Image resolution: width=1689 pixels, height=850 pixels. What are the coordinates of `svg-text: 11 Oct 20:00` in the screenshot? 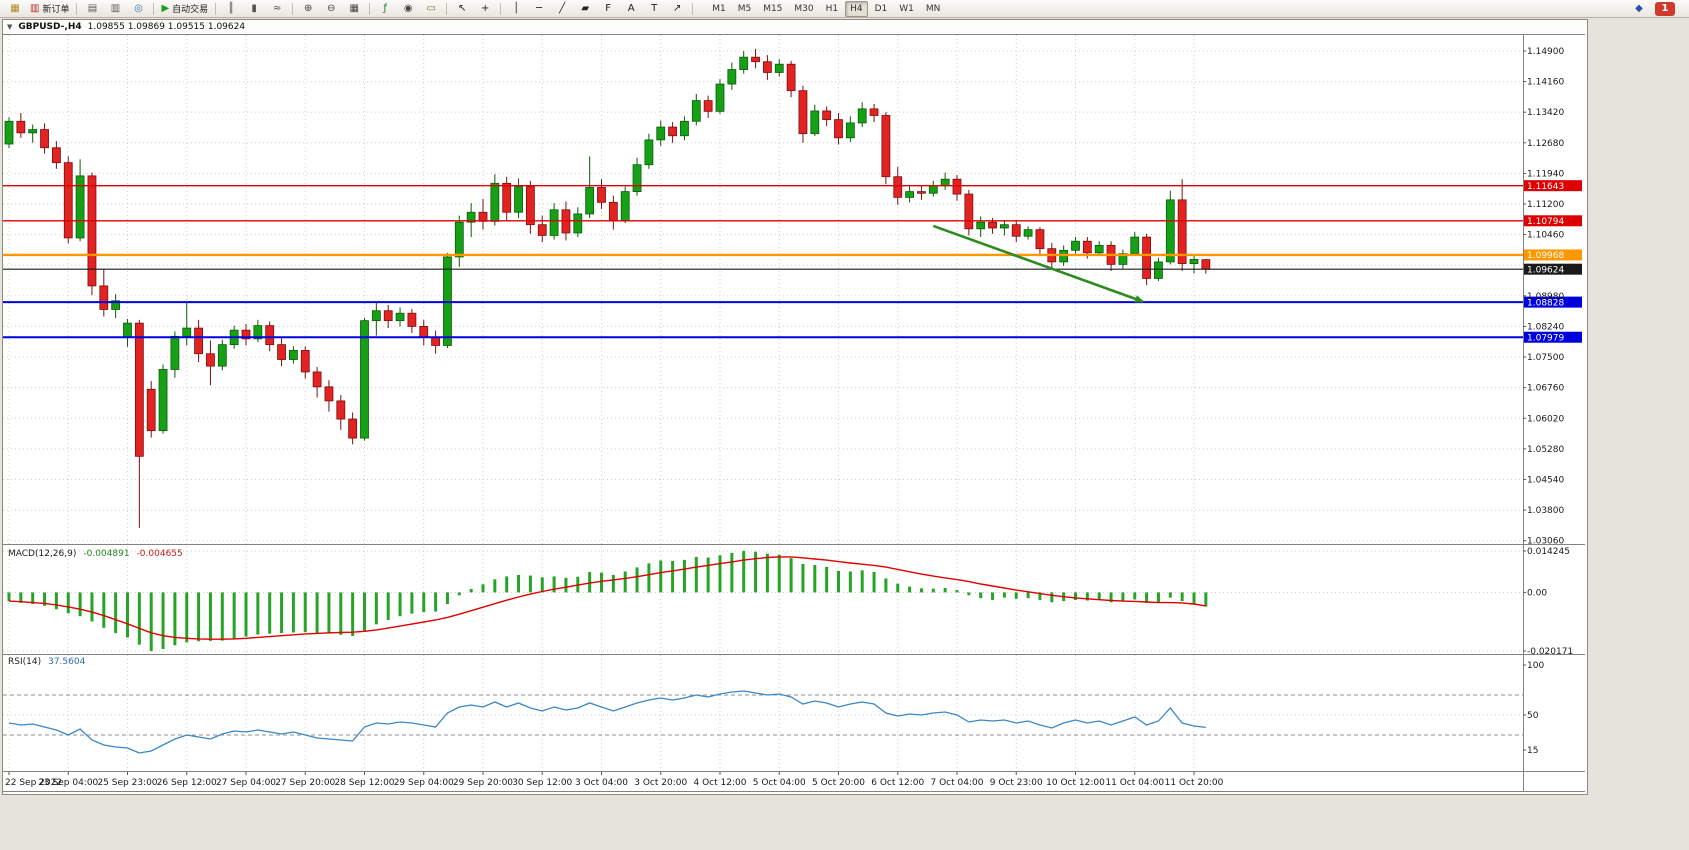 It's located at (1194, 783).